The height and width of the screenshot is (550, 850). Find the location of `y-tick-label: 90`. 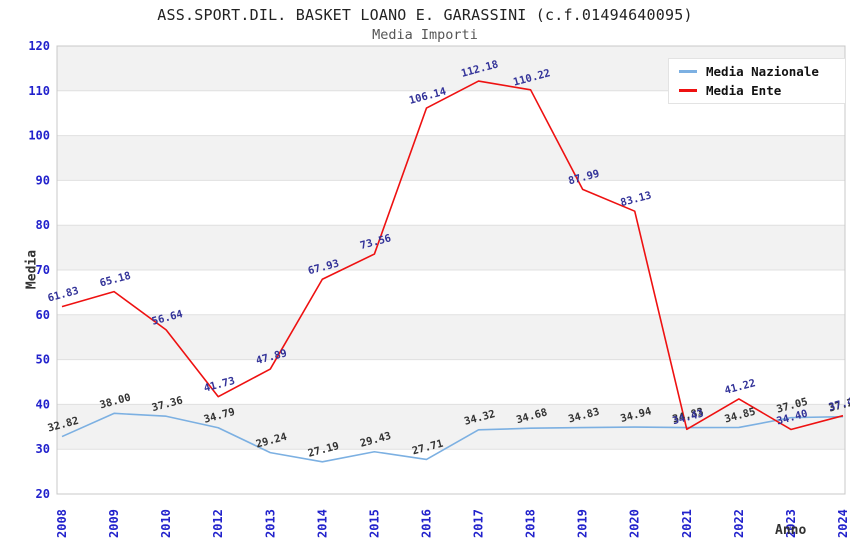

y-tick-label: 90 is located at coordinates (43, 180).